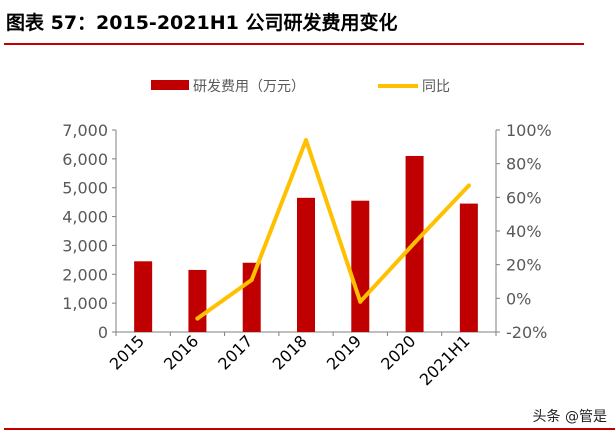 The height and width of the screenshot is (438, 615). What do you see at coordinates (290, 352) in the screenshot?
I see `x-tick-label: 2018` at bounding box center [290, 352].